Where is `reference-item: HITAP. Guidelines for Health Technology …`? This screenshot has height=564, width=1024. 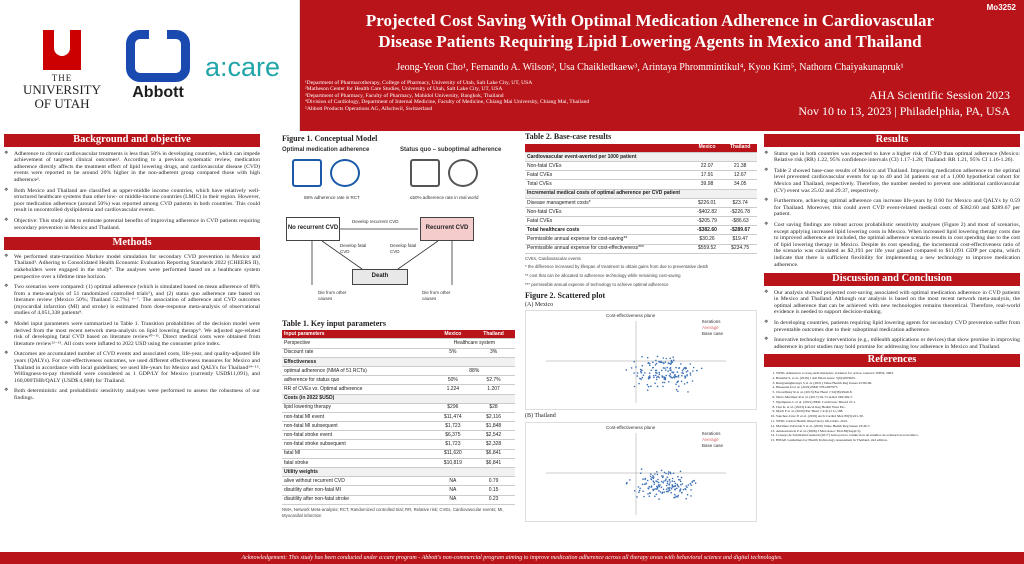
reference-item: HITAP. Guidelines for Health Technology … is located at coordinates (898, 440).